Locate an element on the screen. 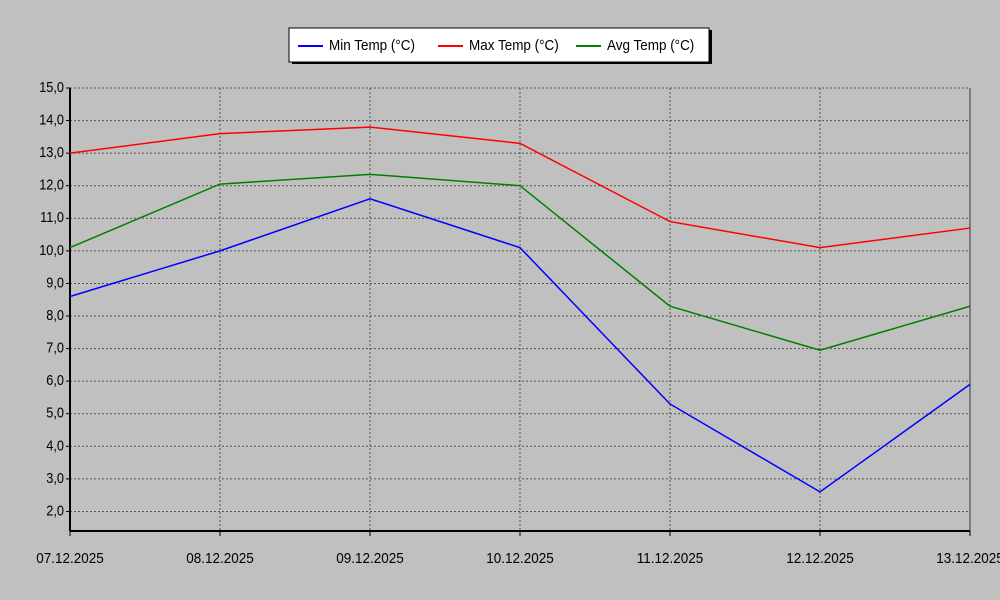 This screenshot has height=600, width=1000. x-tick-label: 11.12.2025 is located at coordinates (670, 558).